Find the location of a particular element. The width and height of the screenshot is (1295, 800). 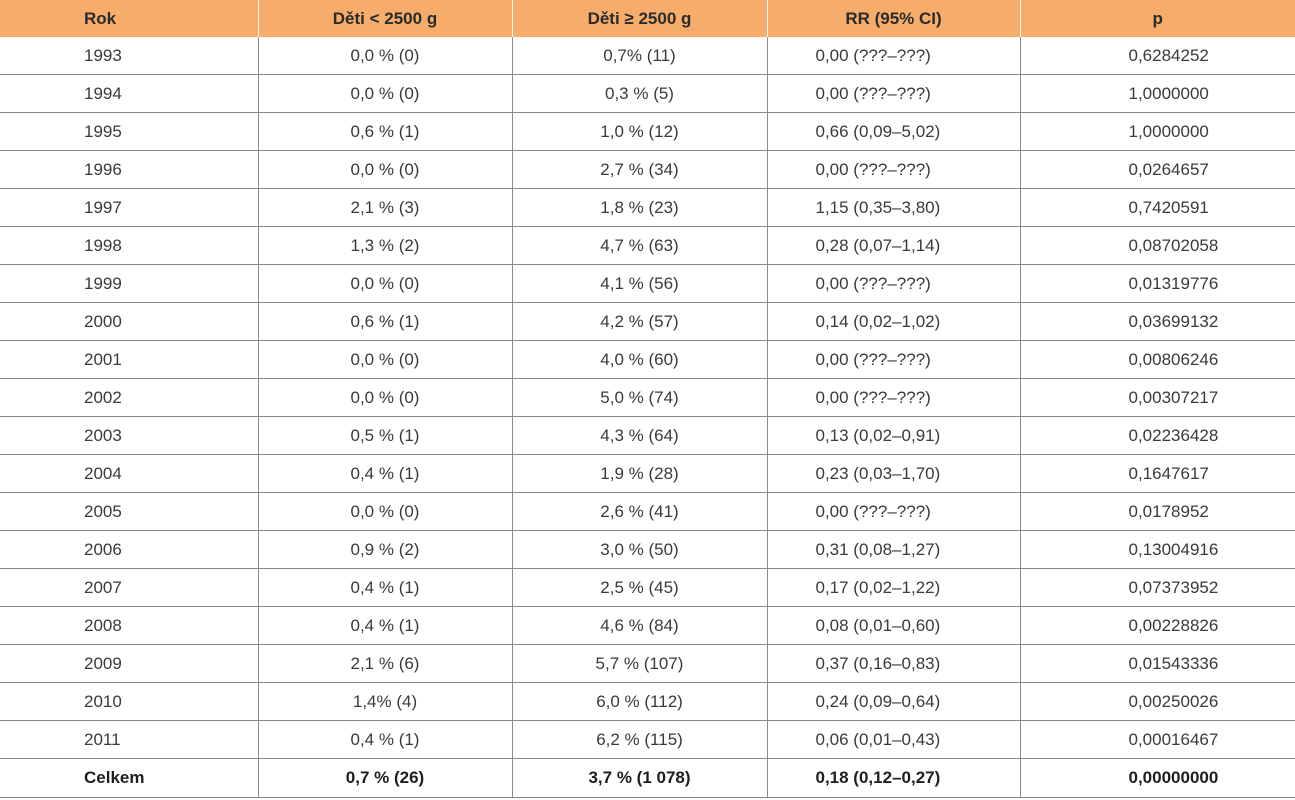

cell-year: 1996 is located at coordinates (129, 169).